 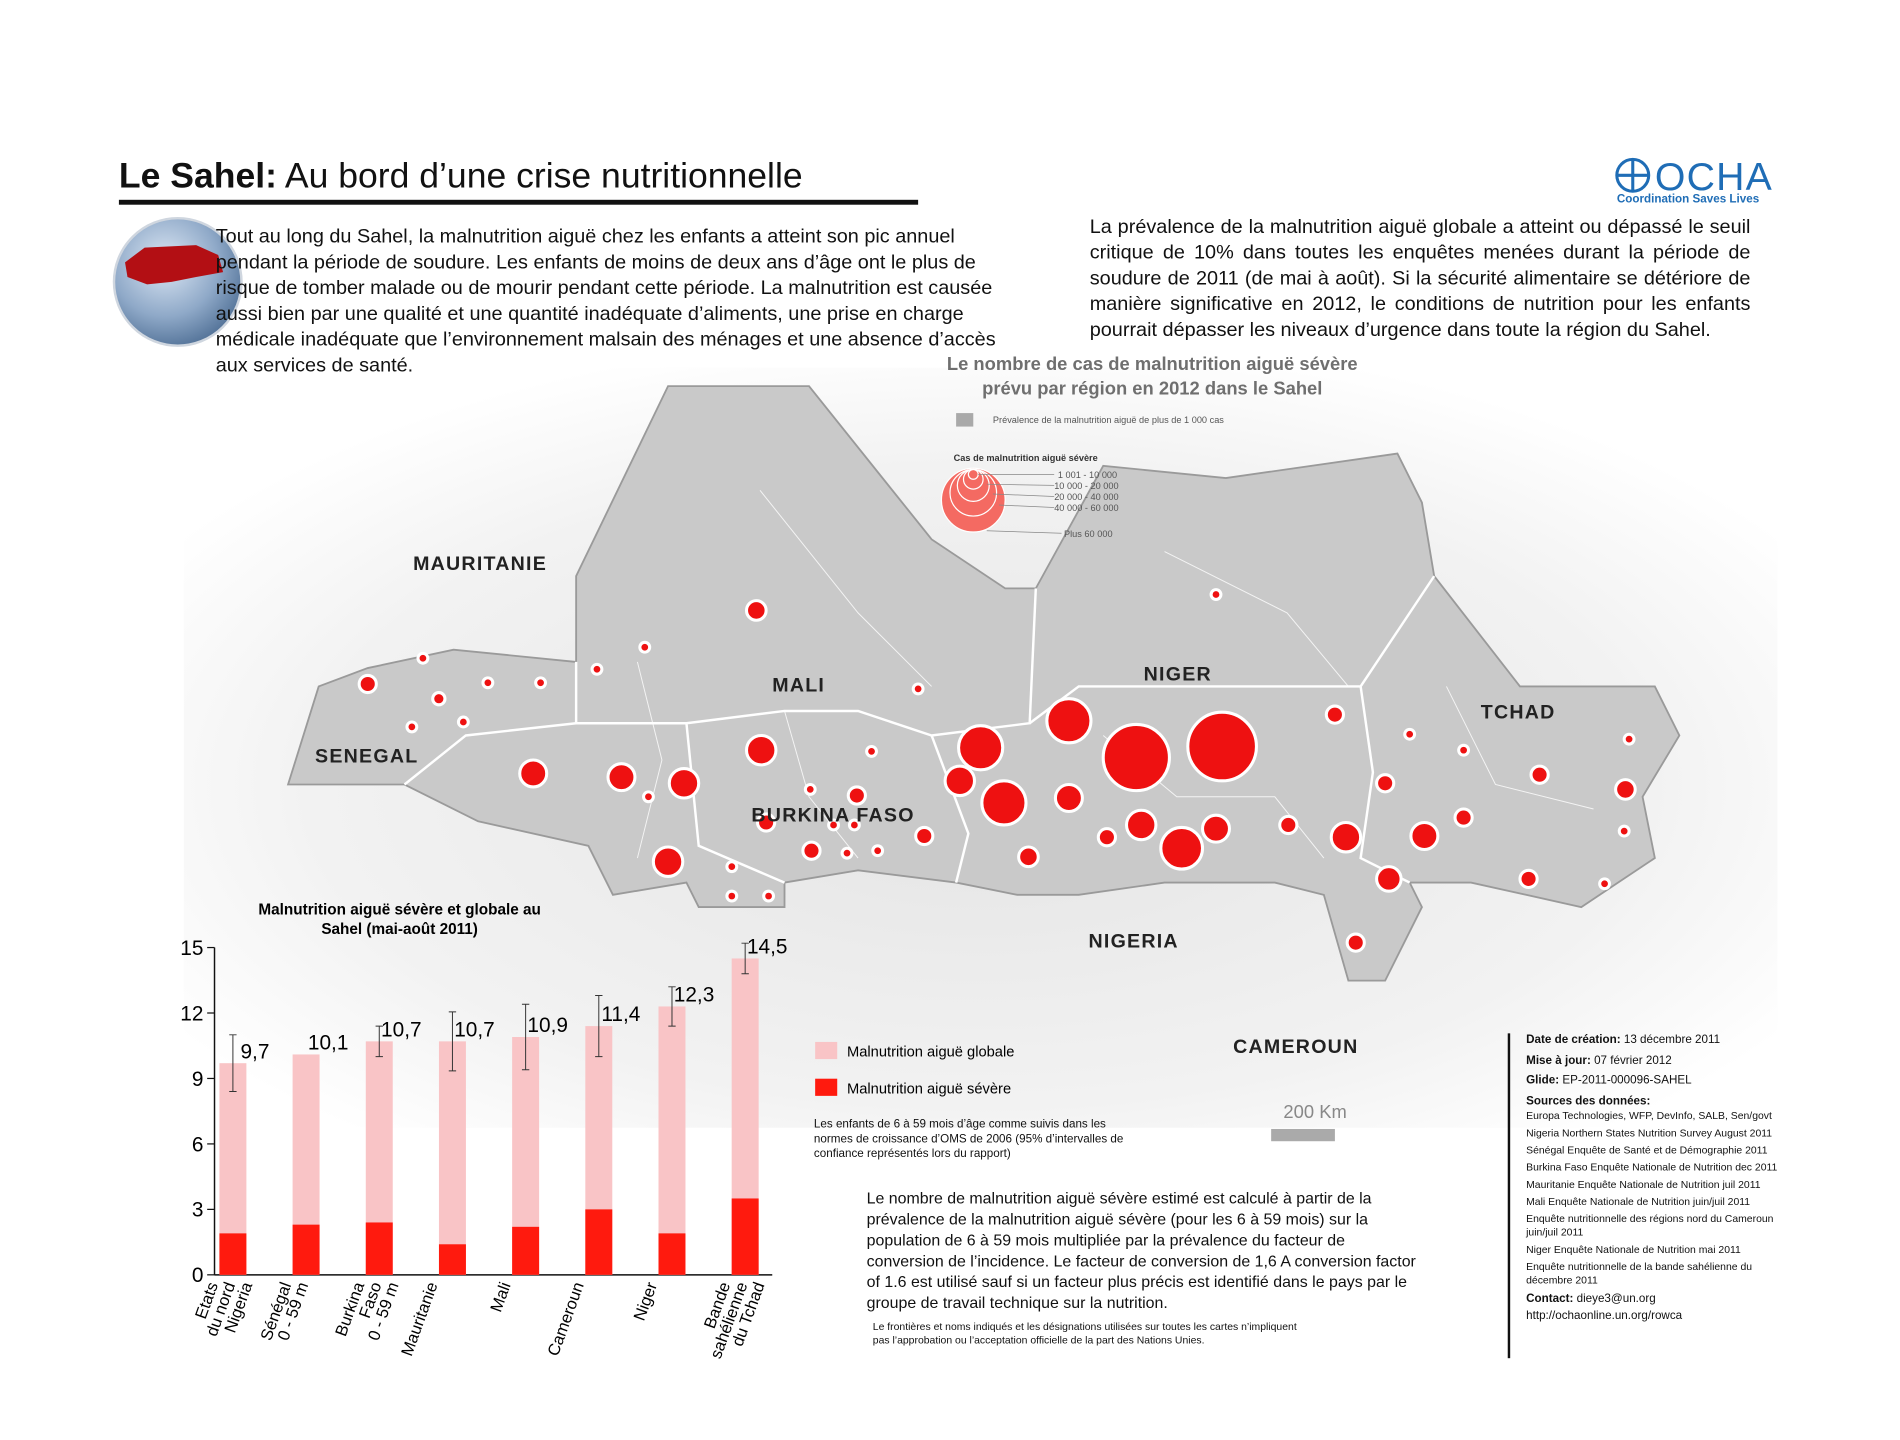 I want to click on meta-value: 13 décembre 2011, so click(x=1672, y=1040).